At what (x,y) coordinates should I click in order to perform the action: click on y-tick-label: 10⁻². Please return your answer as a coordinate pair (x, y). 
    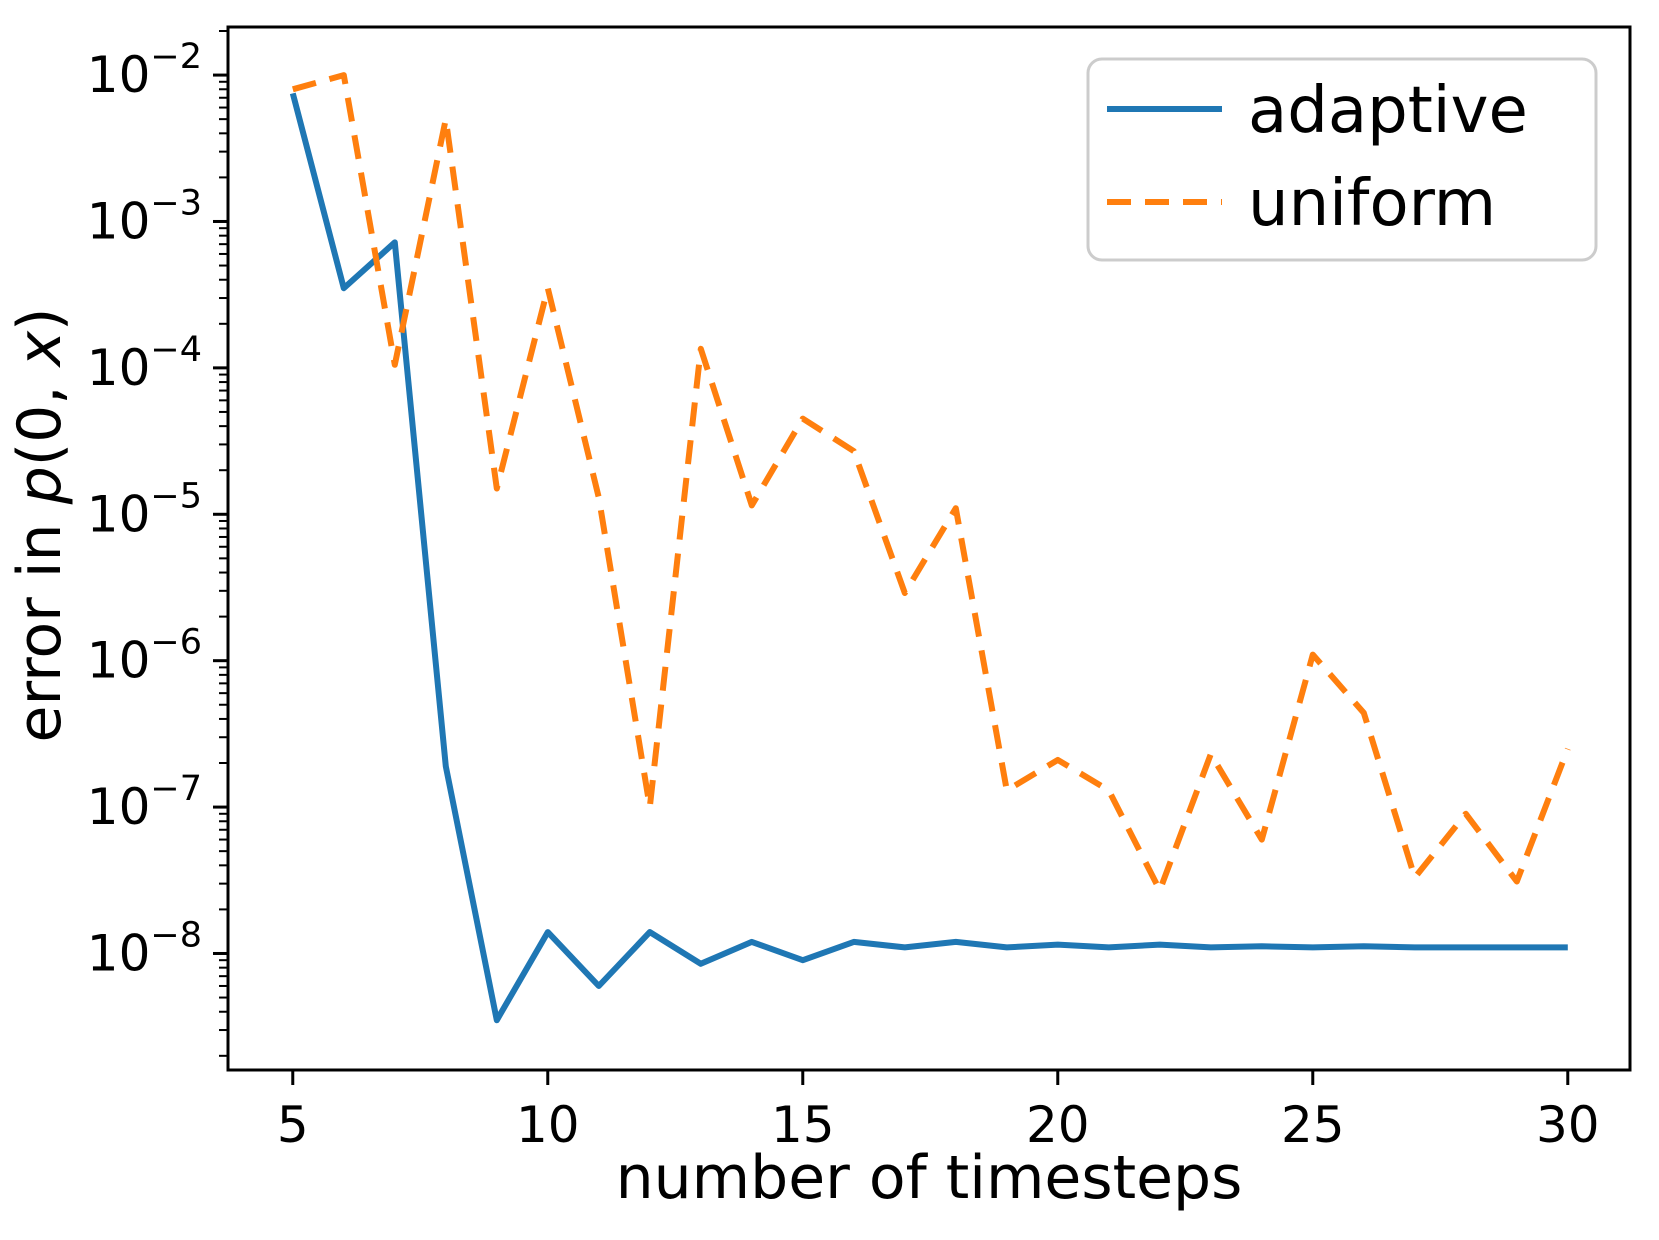
    Looking at the image, I should click on (144, 70).